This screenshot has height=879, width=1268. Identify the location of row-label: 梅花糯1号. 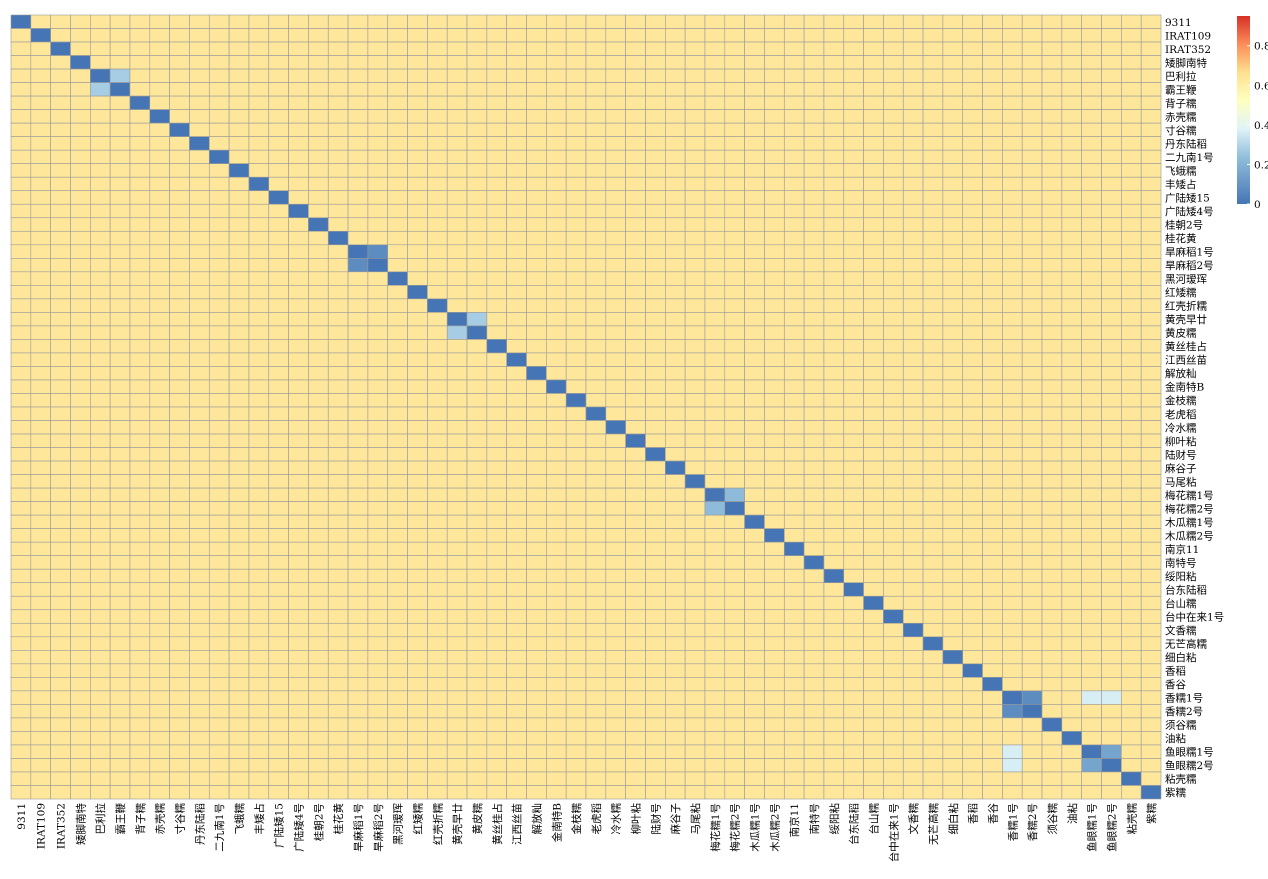
(1189, 495).